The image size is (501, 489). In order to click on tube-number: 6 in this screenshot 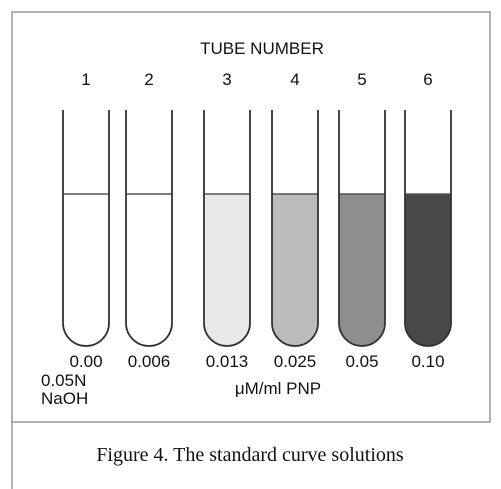, I will do `click(427, 79)`.